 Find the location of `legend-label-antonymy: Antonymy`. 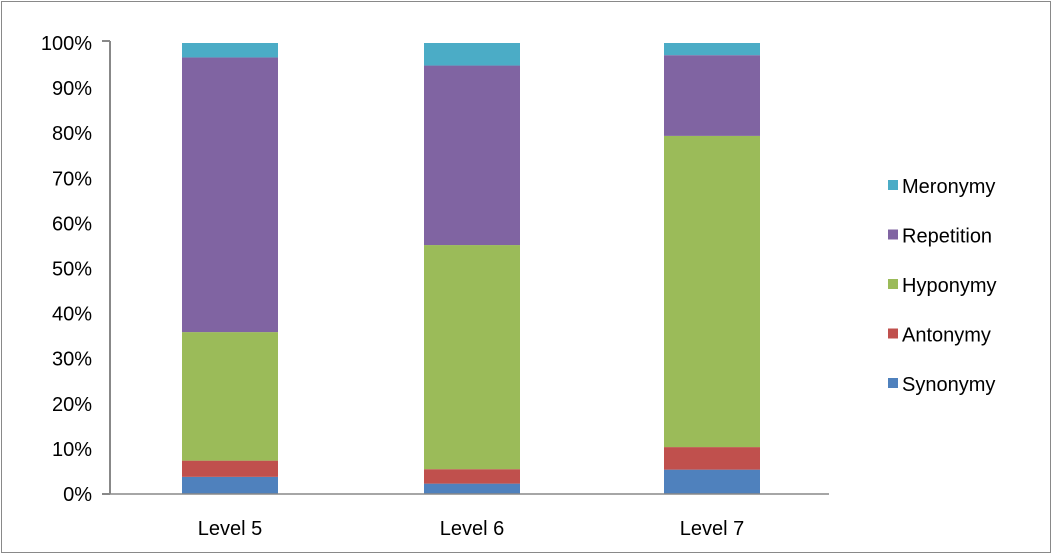

legend-label-antonymy: Antonymy is located at coordinates (946, 336).